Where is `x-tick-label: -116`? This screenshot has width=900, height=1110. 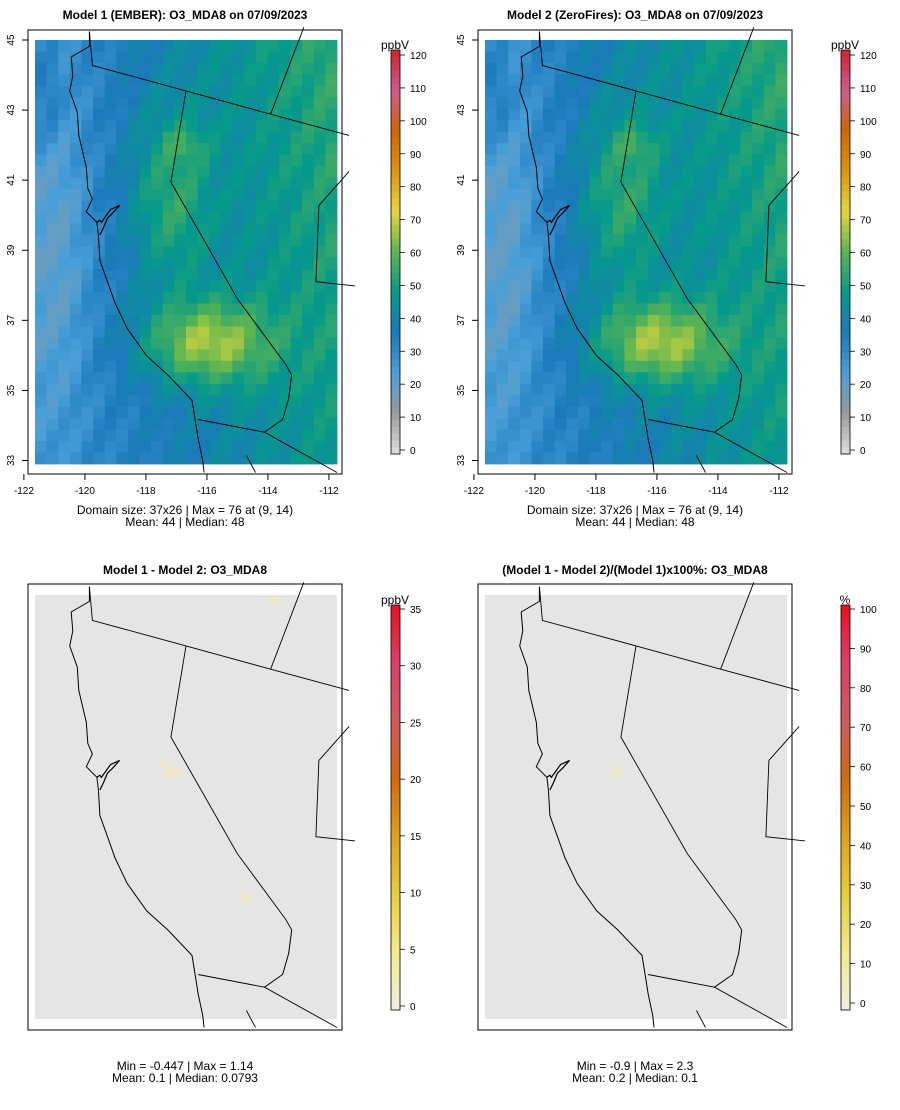
x-tick-label: -116 is located at coordinates (657, 491).